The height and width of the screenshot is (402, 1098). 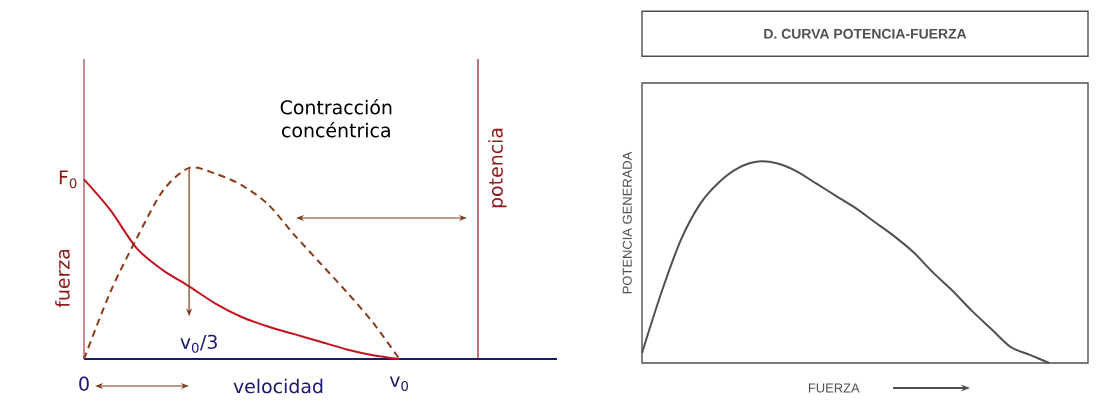 What do you see at coordinates (278, 386) in the screenshot?
I see `x-axis-title: velocidad` at bounding box center [278, 386].